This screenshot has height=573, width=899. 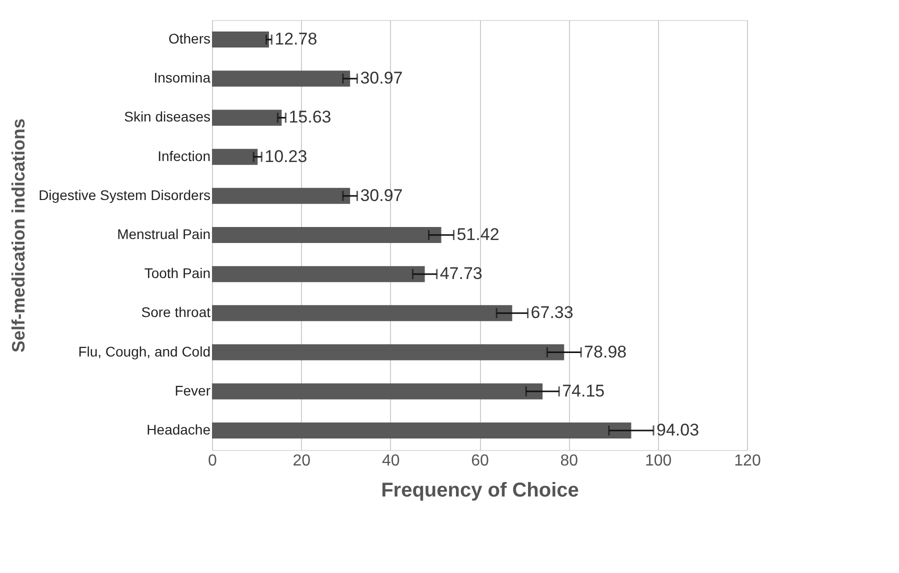 I want to click on y-tick-label: Menstrual Pain, so click(x=163, y=234).